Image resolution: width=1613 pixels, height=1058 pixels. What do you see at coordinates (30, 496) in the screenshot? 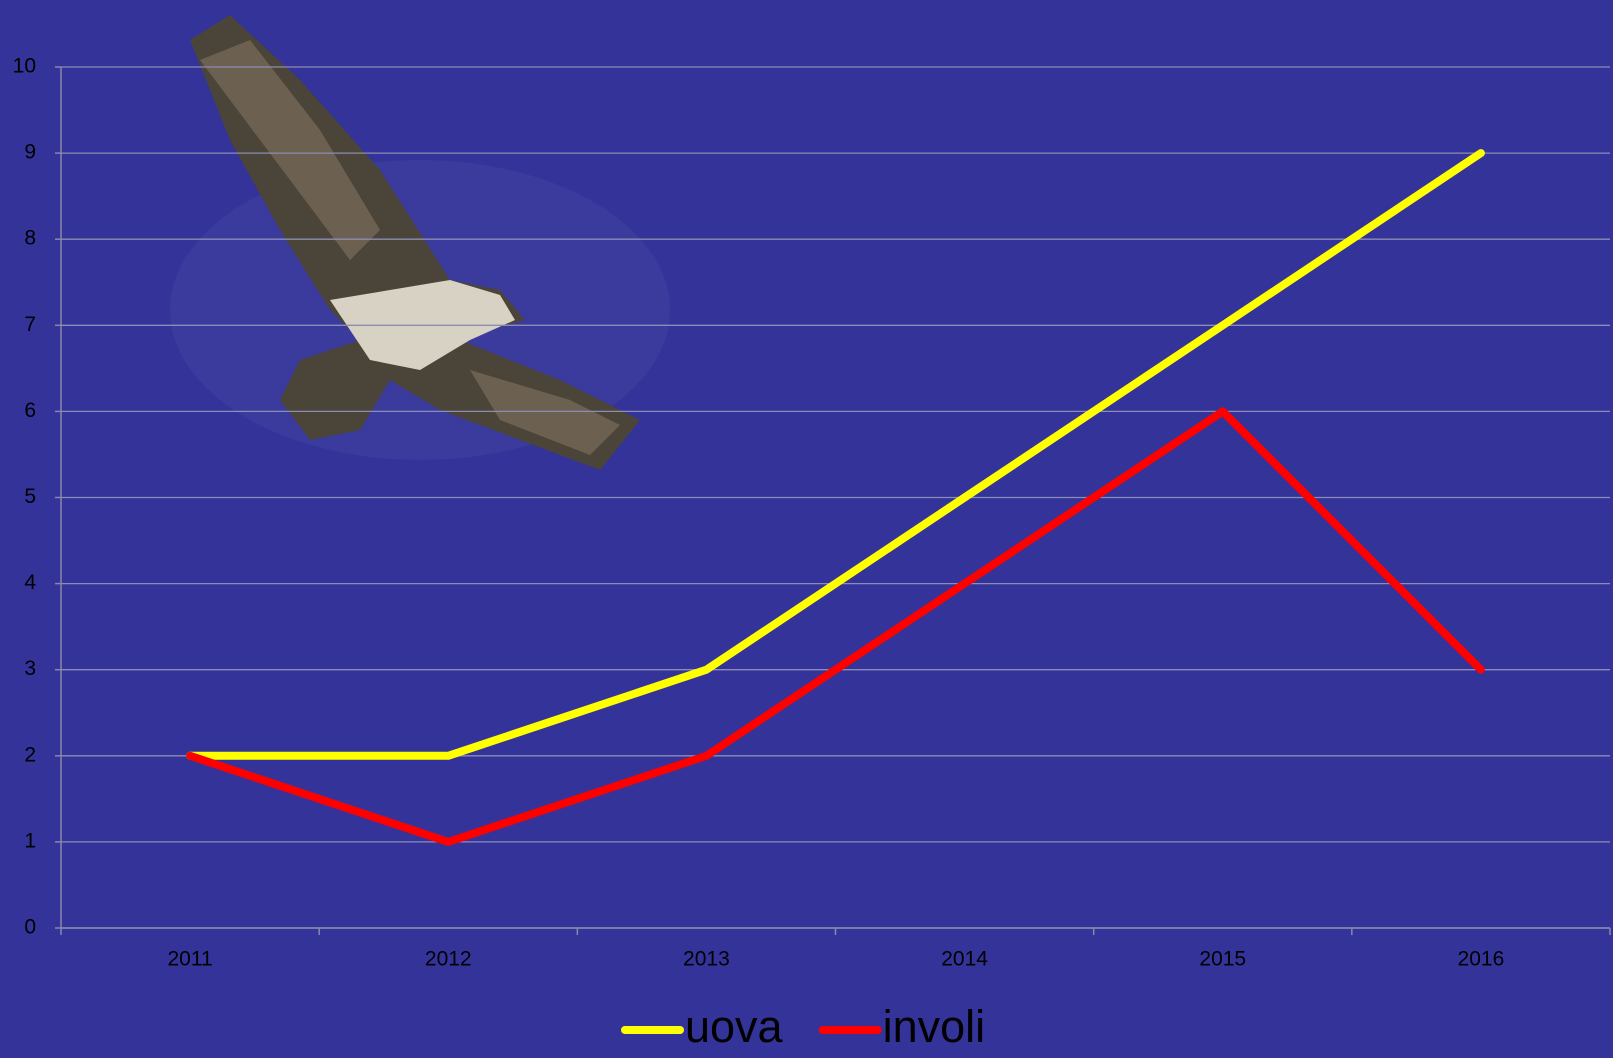
I see `y-tick-label: 5` at bounding box center [30, 496].